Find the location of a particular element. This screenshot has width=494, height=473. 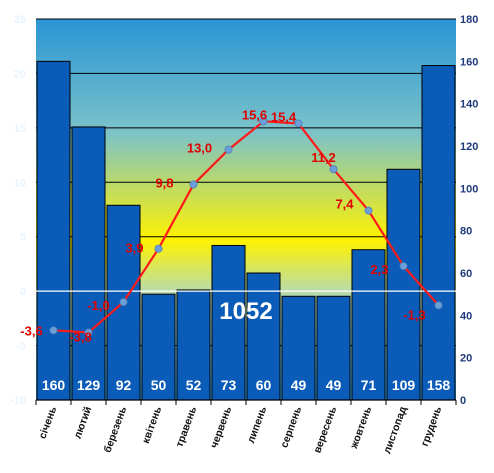

temperature-label: -1,3 is located at coordinates (414, 314).